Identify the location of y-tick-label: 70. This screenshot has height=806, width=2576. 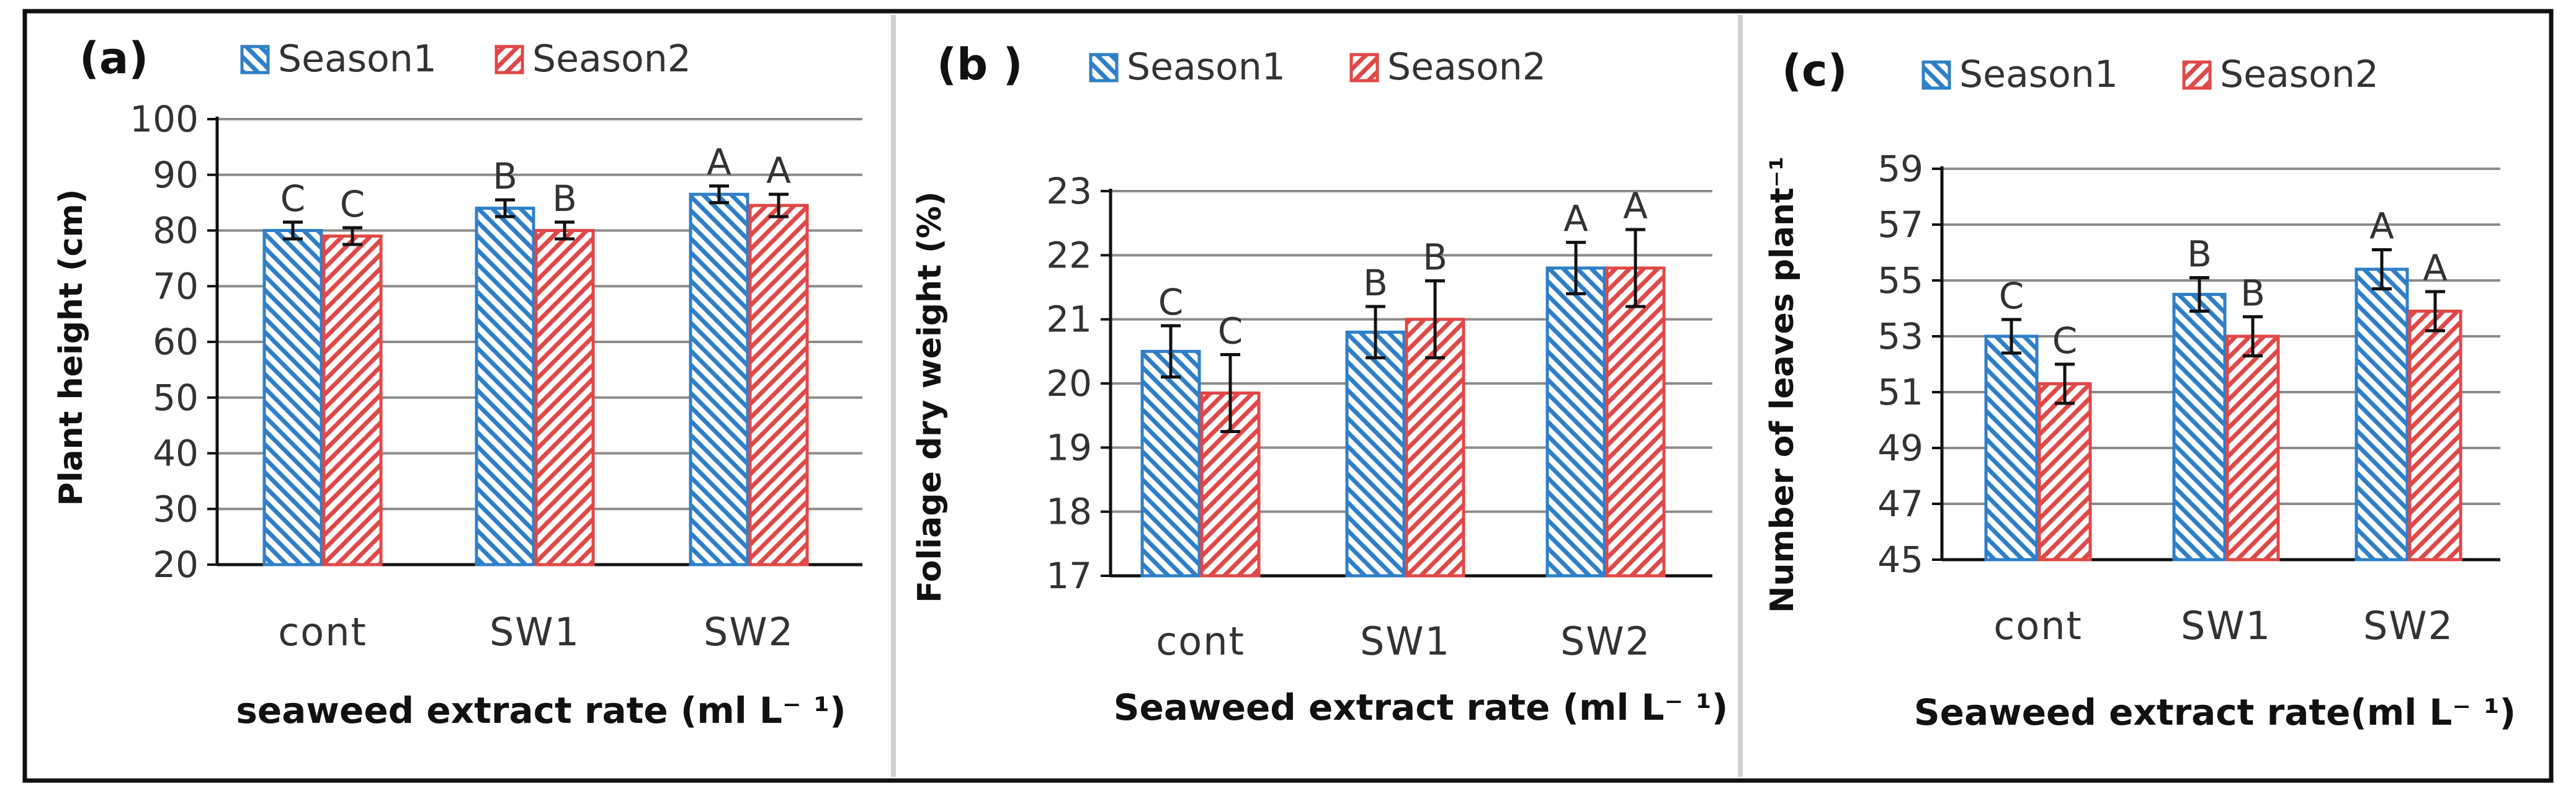
(176, 286).